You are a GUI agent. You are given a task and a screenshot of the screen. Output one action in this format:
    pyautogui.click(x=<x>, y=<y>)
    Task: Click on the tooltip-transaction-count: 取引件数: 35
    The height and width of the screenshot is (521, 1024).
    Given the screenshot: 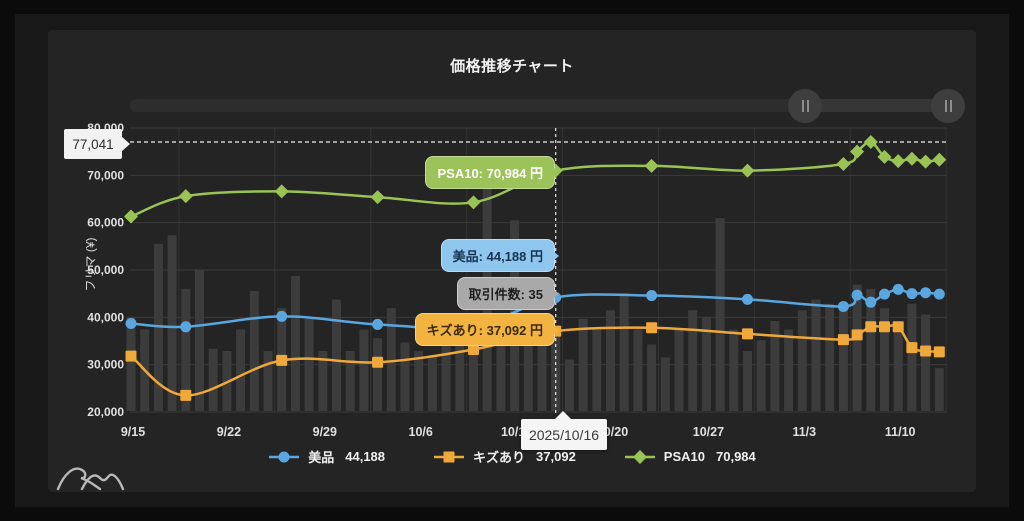 What is the action you would take?
    pyautogui.click(x=508, y=293)
    